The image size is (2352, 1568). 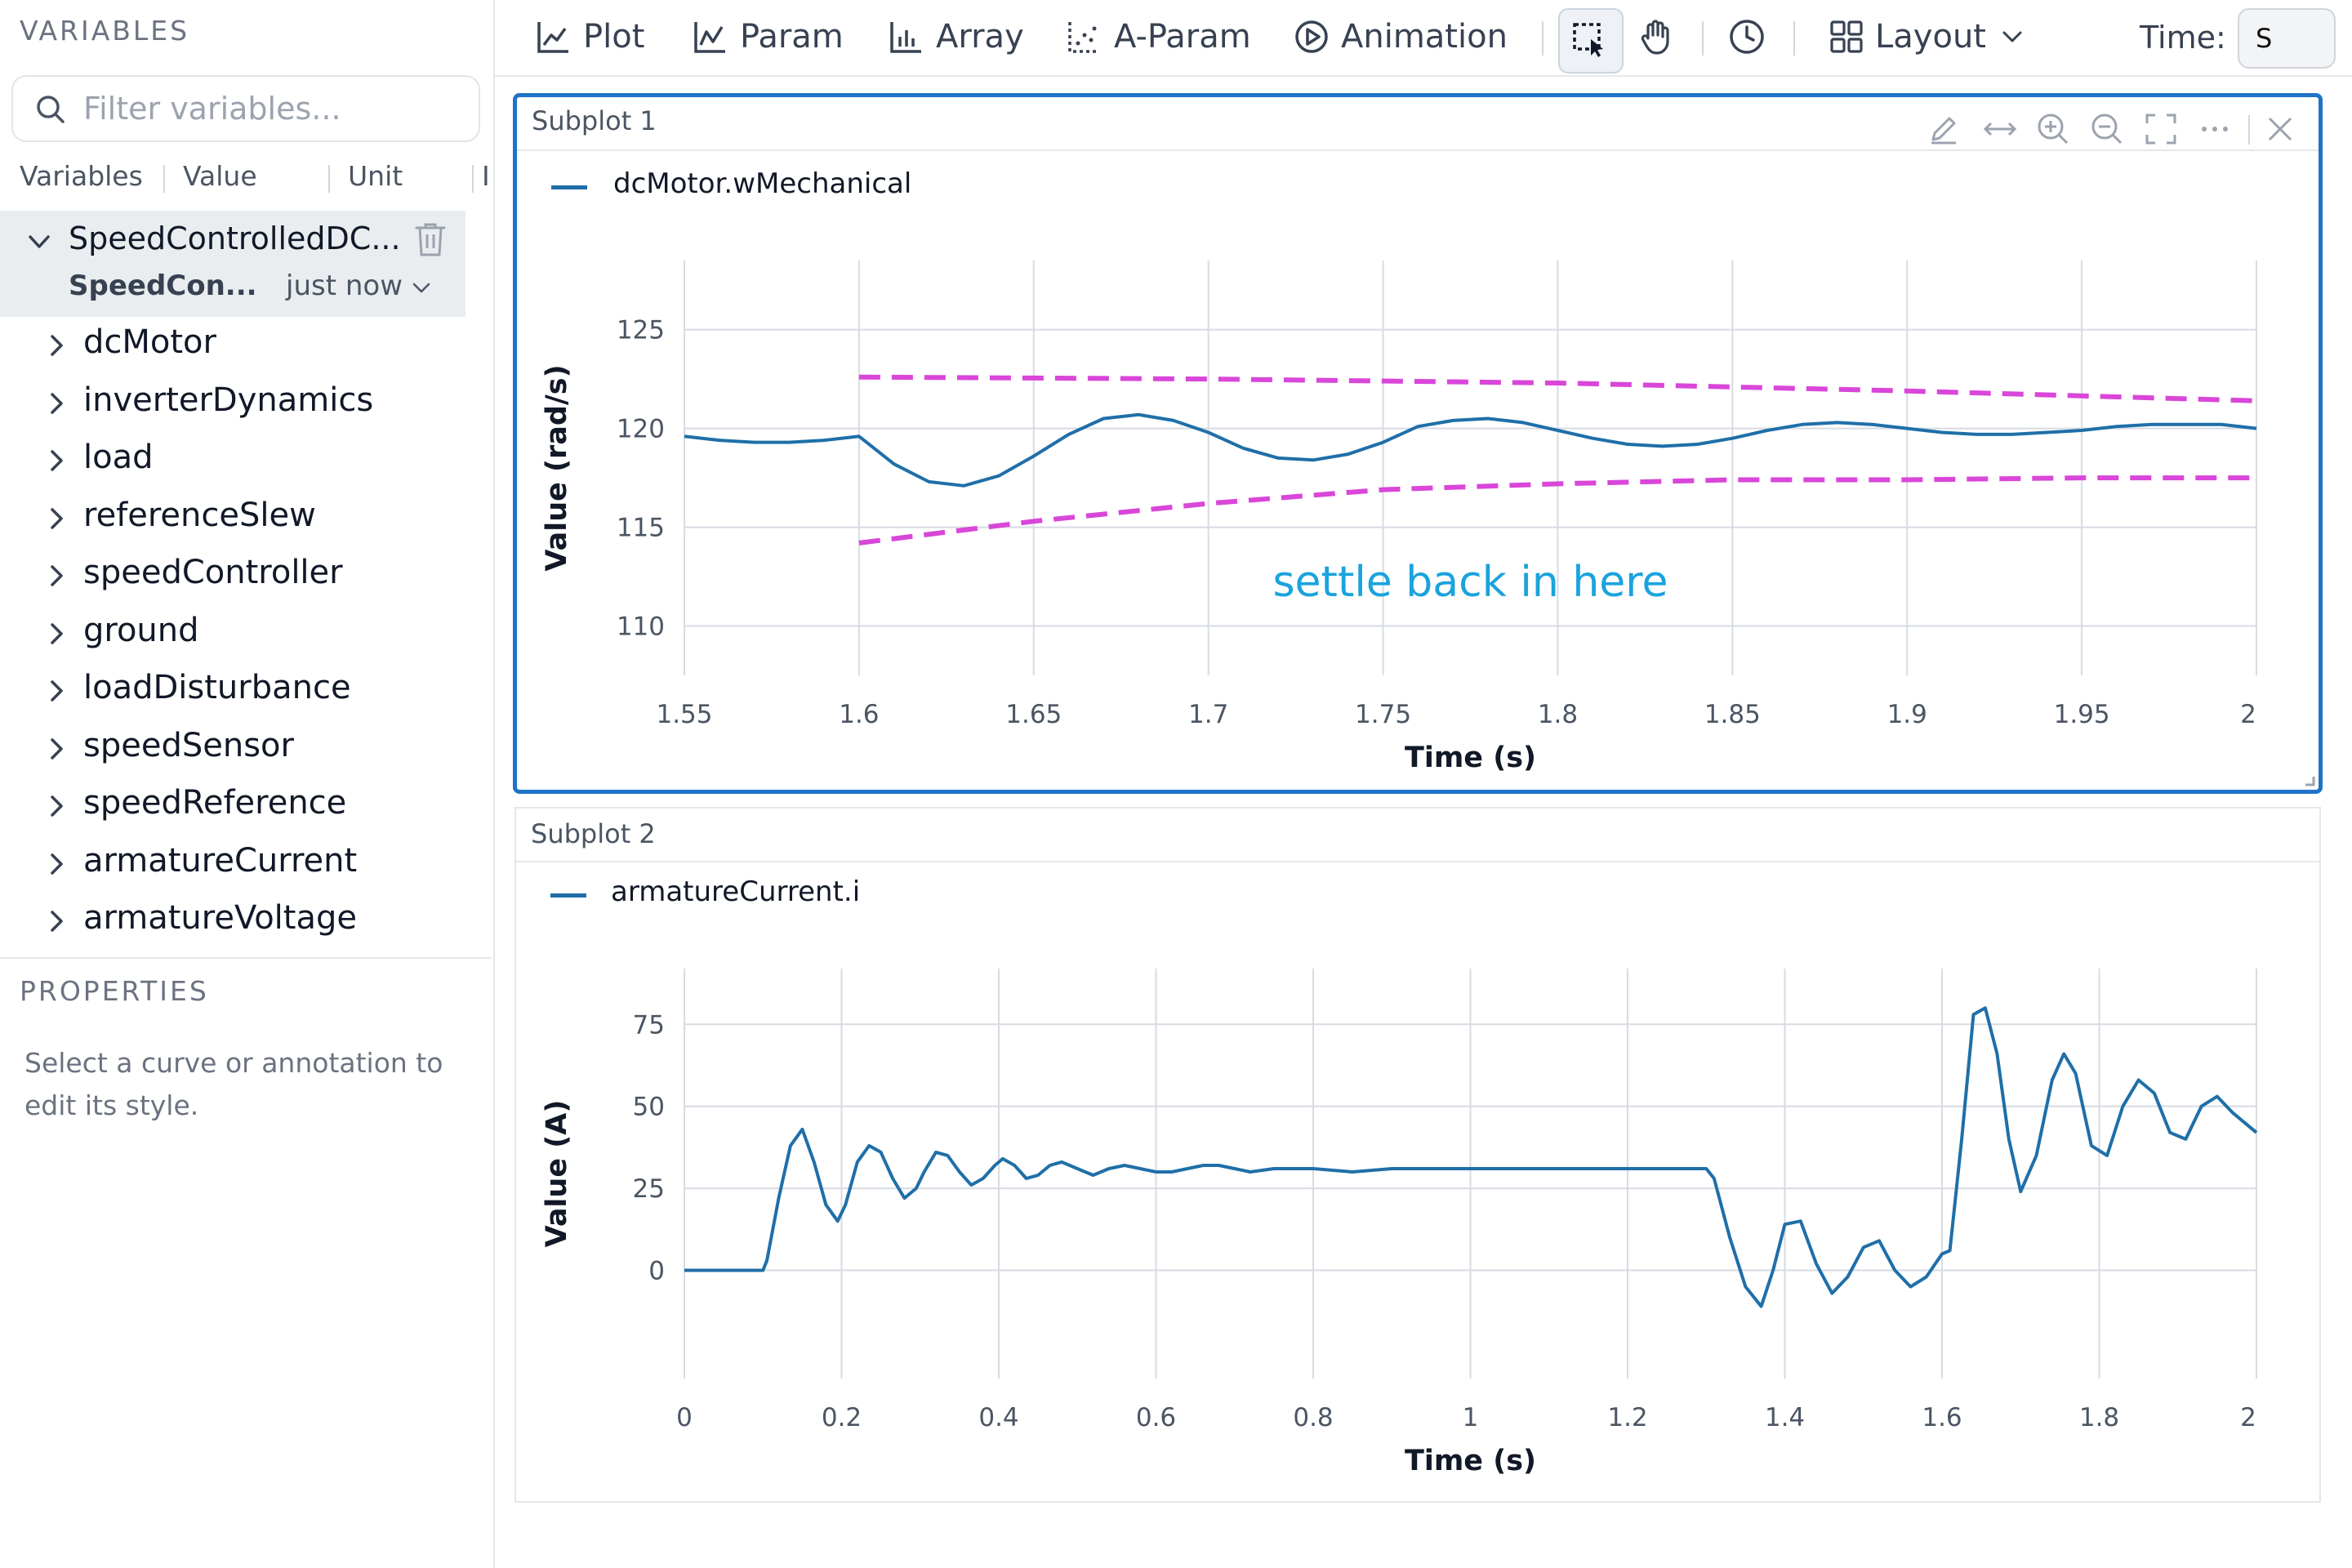 I want to click on column-header-value: Value, so click(x=220, y=176).